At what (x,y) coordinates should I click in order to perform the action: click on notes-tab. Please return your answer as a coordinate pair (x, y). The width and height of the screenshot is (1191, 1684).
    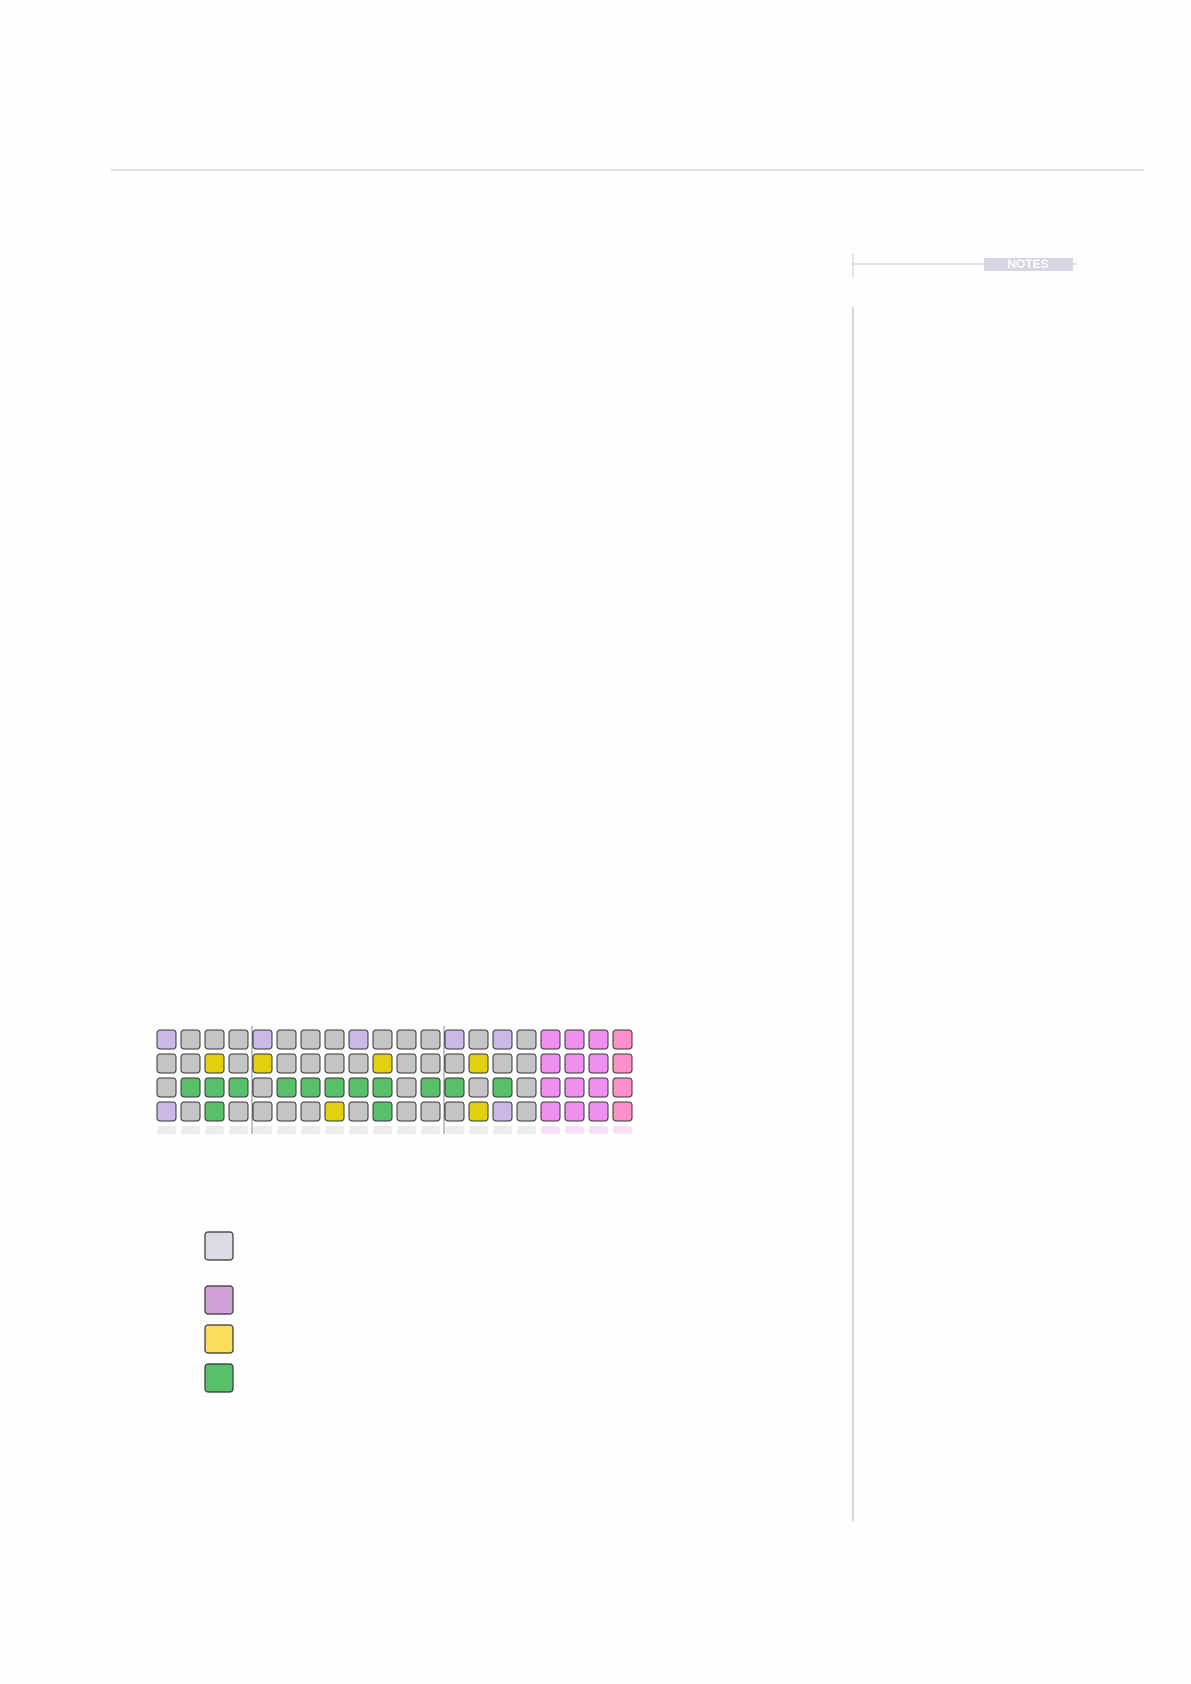
    Looking at the image, I should click on (1028, 264).